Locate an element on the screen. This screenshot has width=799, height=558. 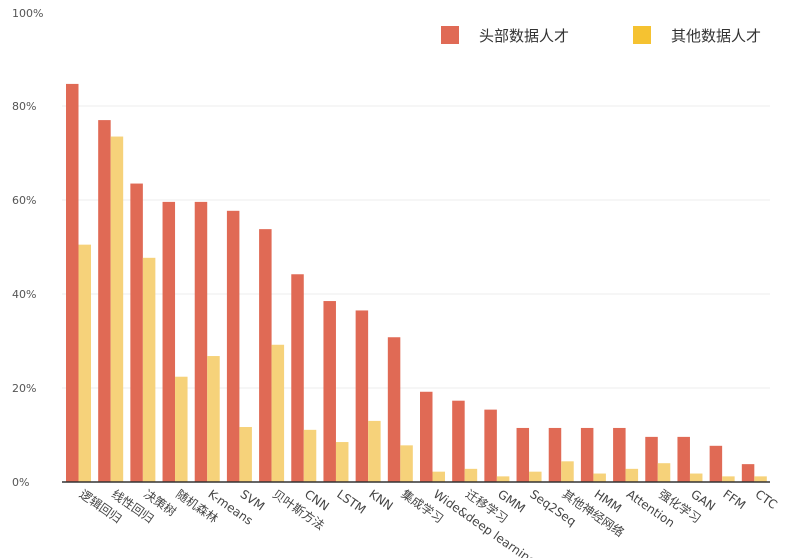
x-category-label: CTC is located at coordinates (766, 499).